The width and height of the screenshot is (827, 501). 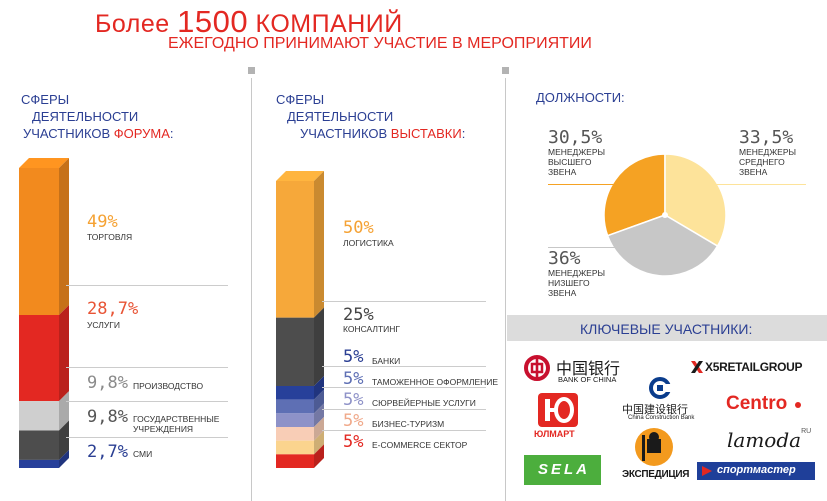 I want to click on forum-label-services: услуги, so click(x=103, y=325).